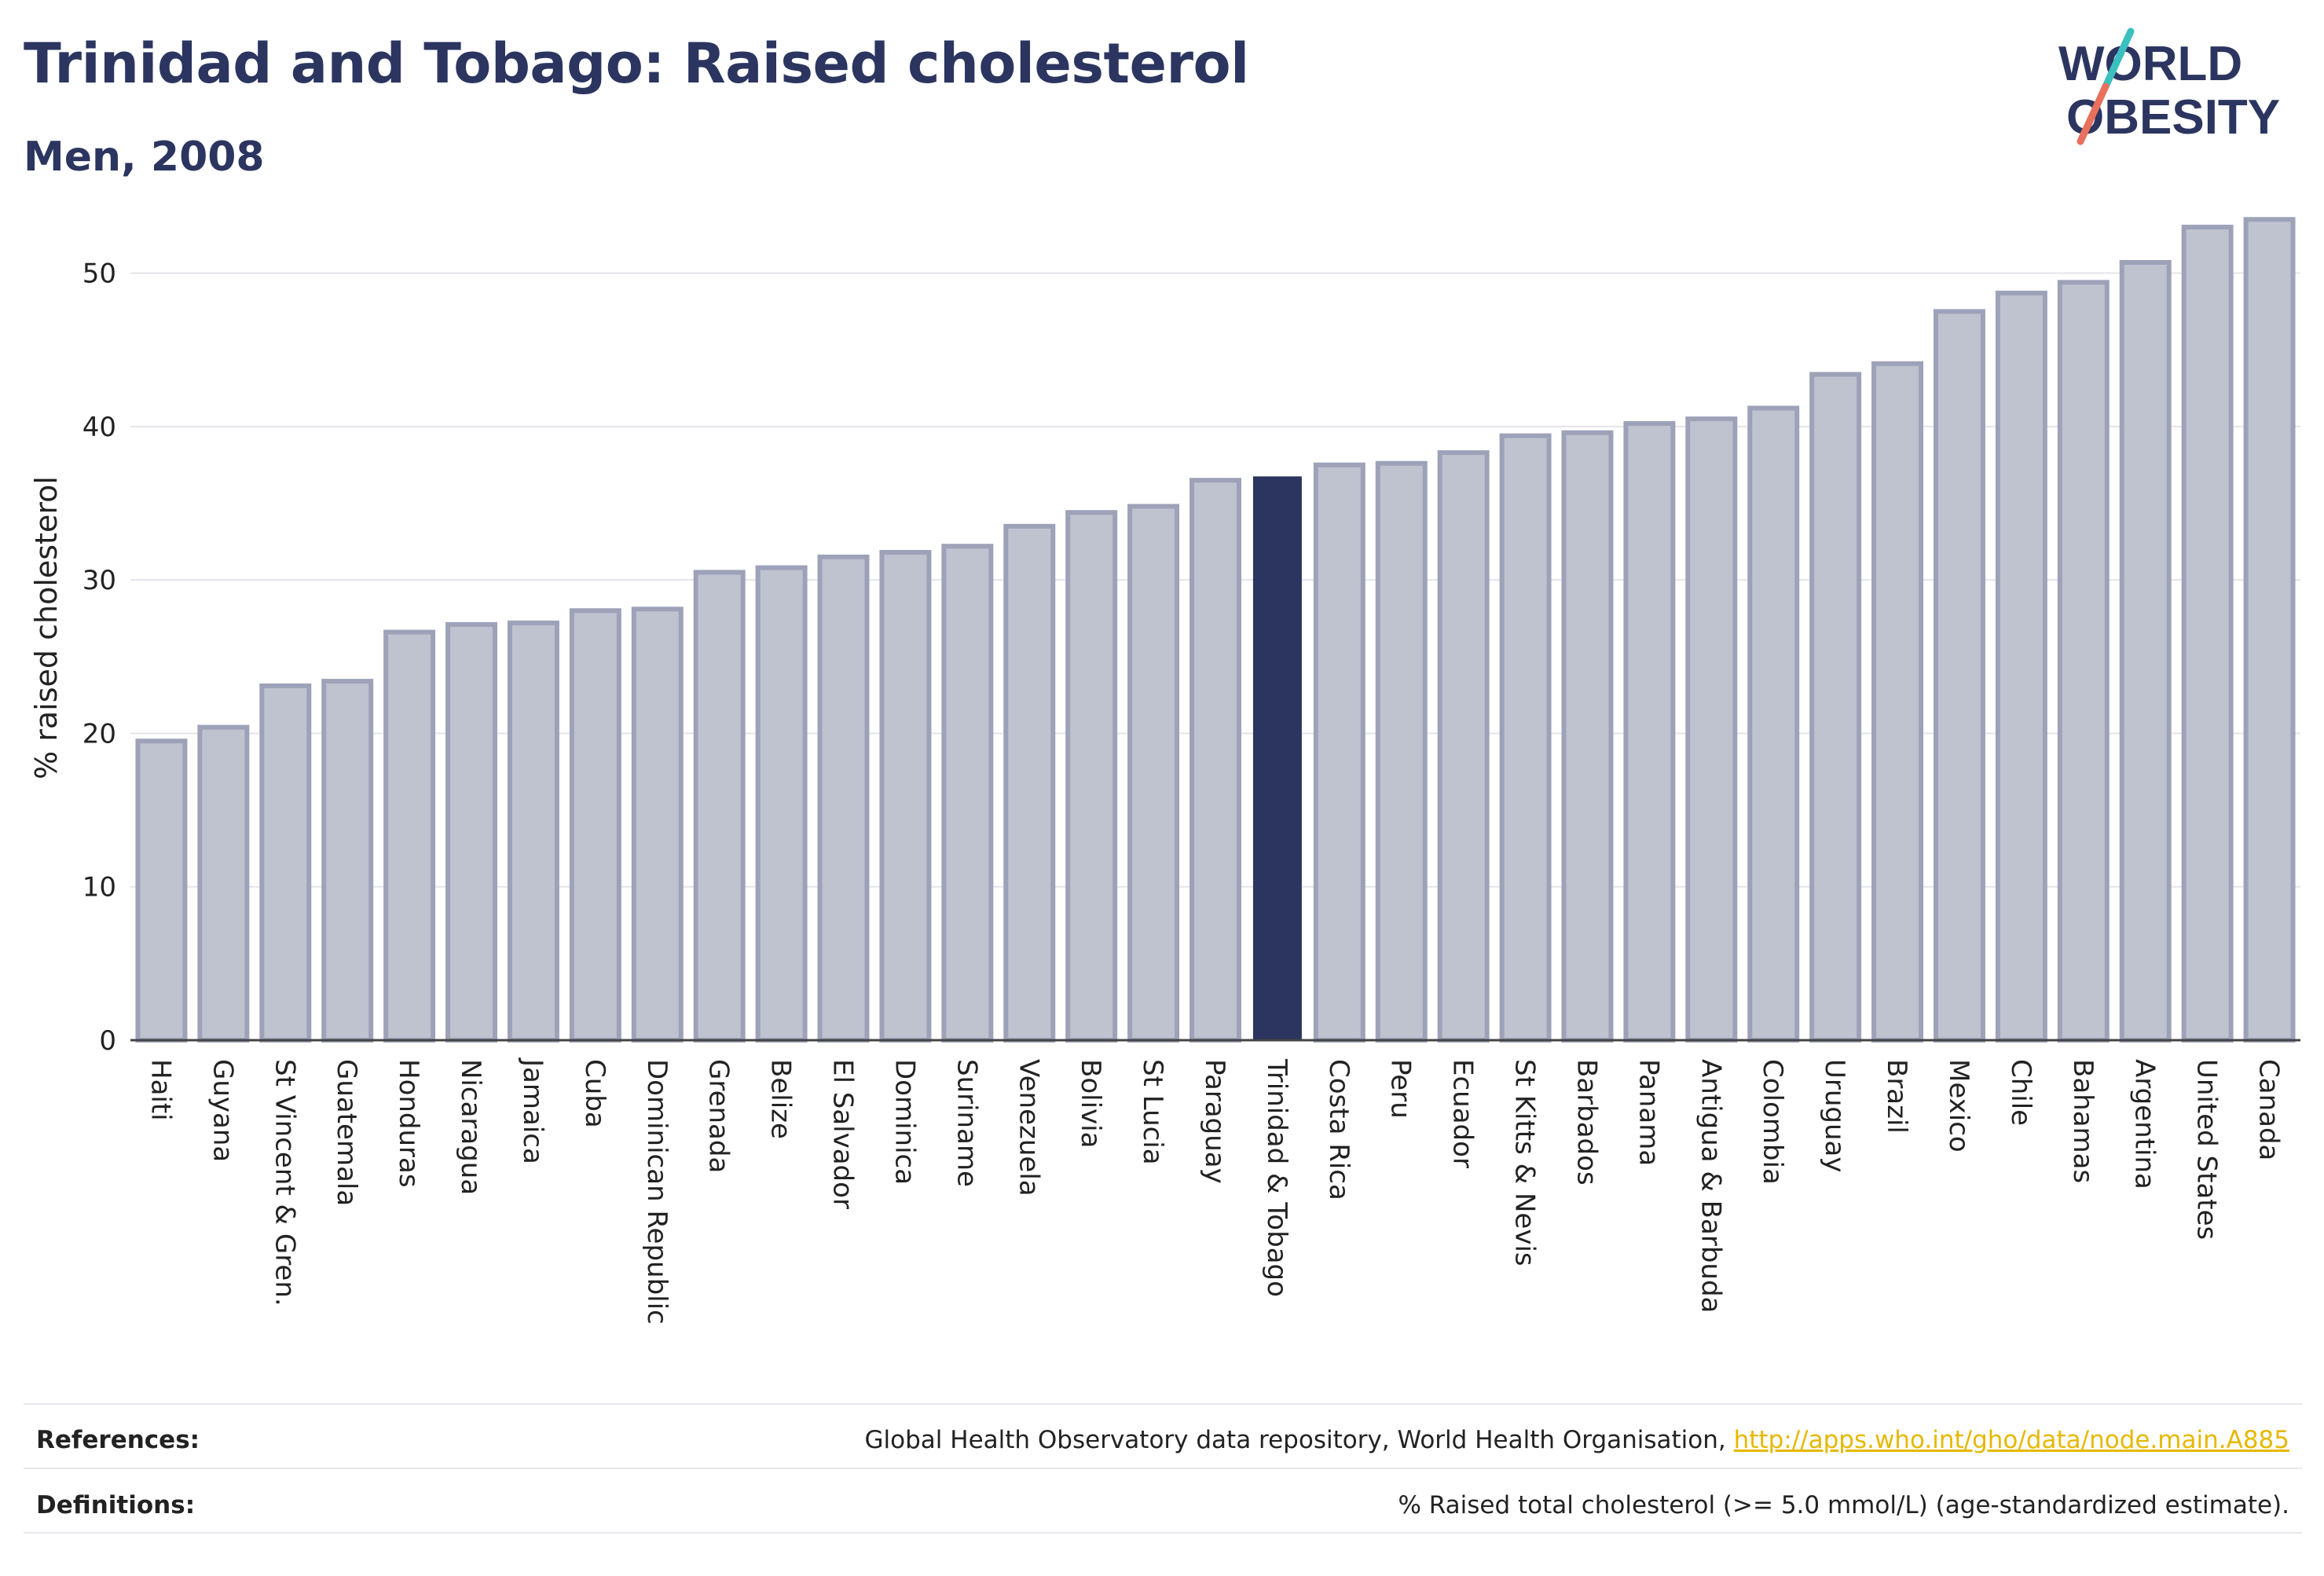  Describe the element at coordinates (2093, 113) in the screenshot. I see `logo-slash-coral` at that location.